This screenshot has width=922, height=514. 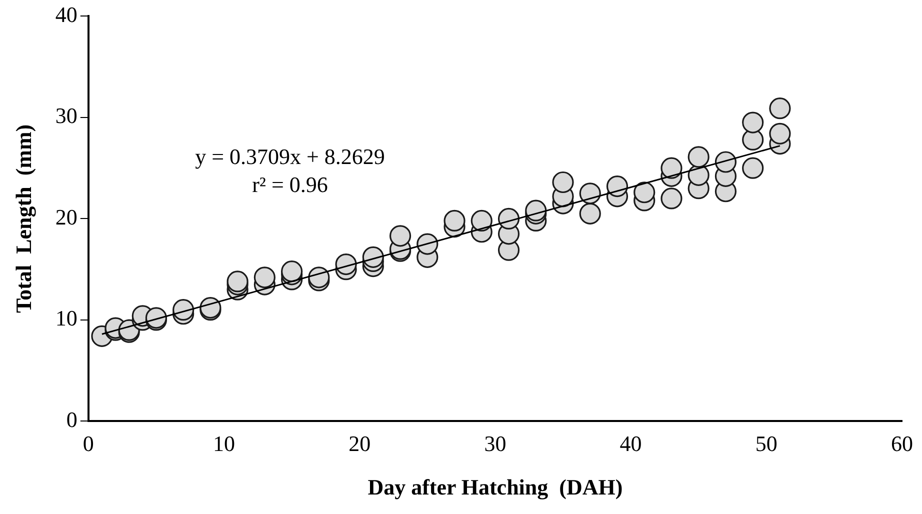 I want to click on x-tick-label: 20, so click(x=359, y=443).